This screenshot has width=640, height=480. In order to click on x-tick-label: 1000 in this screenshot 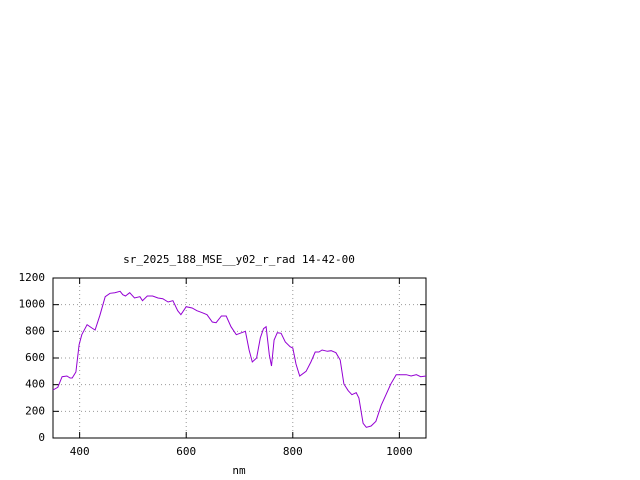, I will do `click(399, 451)`.